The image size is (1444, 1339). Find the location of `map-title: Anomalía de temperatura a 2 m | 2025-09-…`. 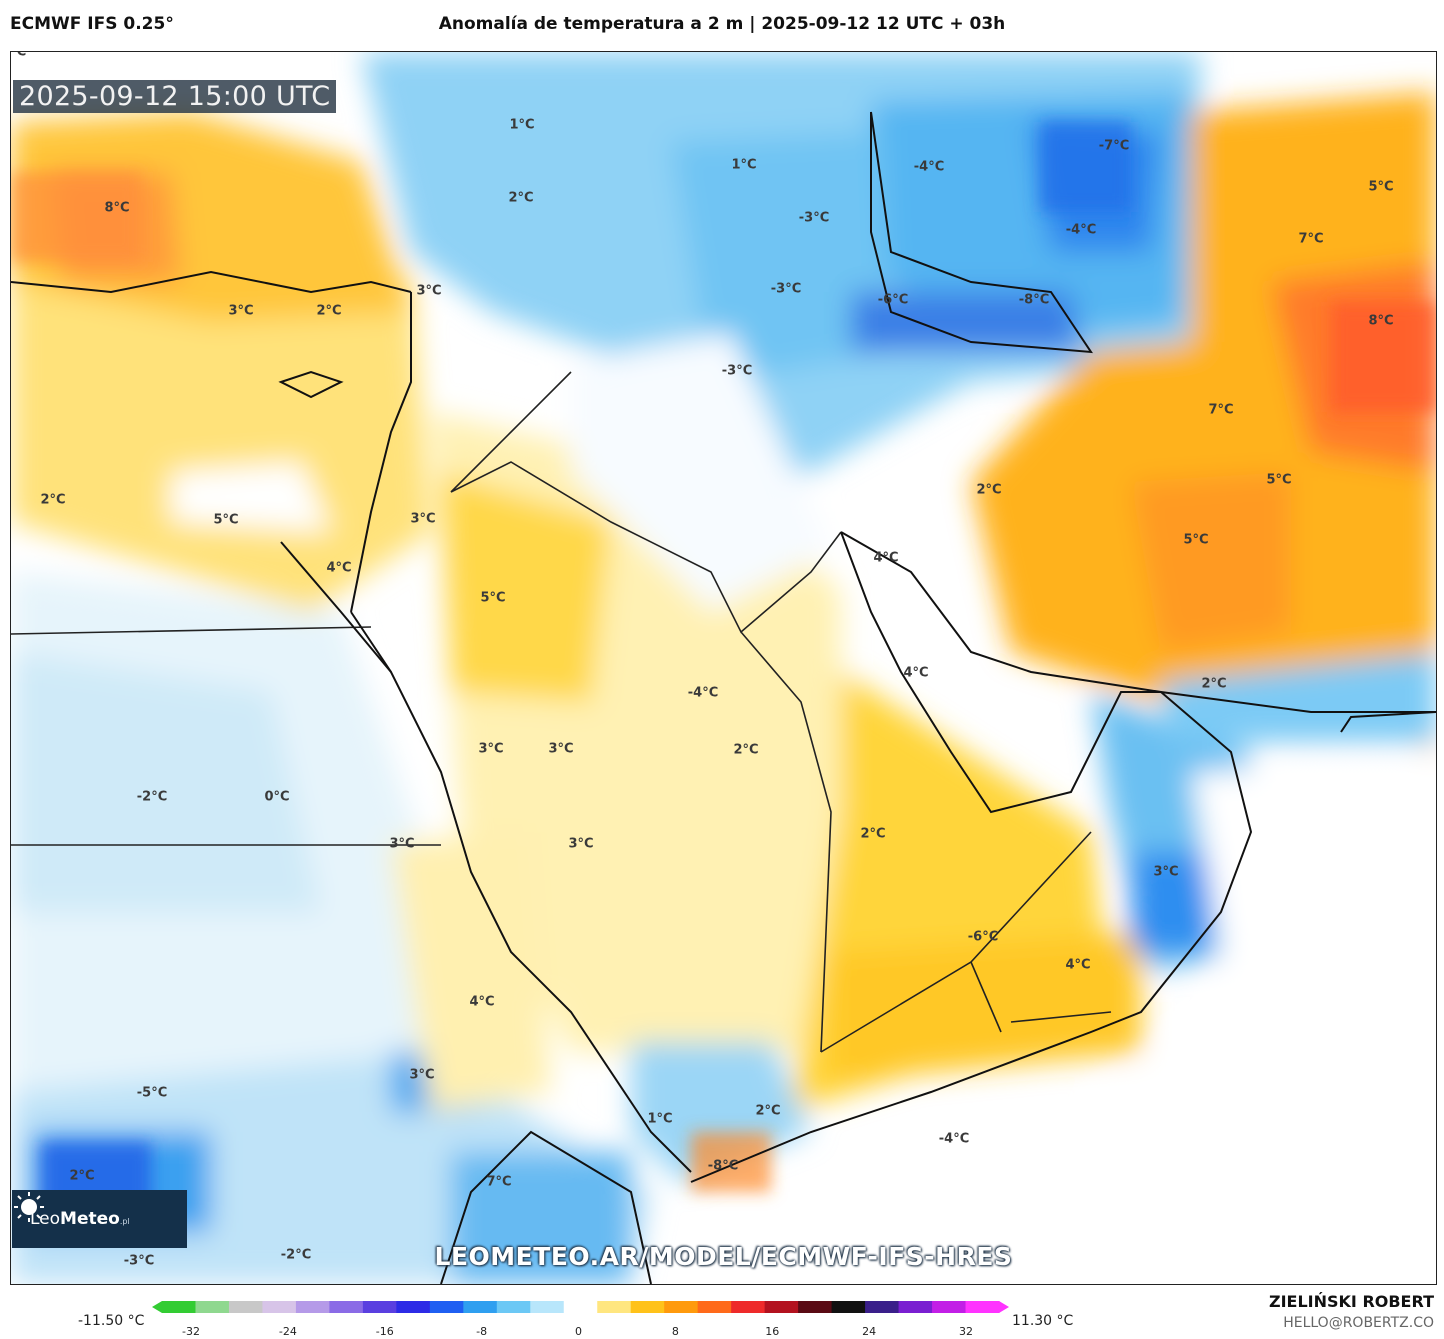

map-title: Anomalía de temperatura a 2 m | 2025-09-… is located at coordinates (722, 24).